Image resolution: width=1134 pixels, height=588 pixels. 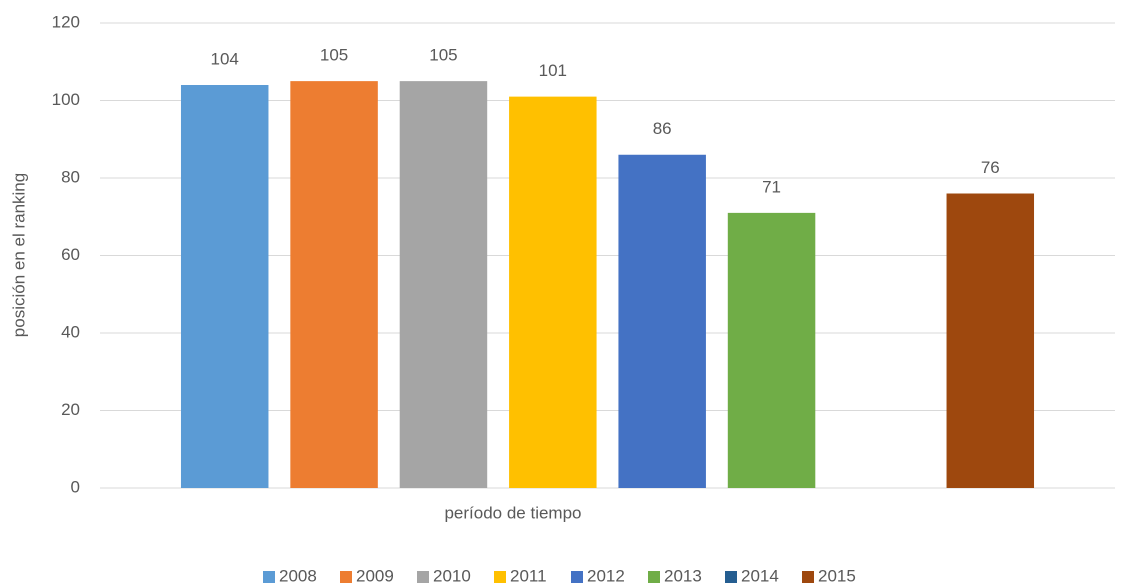 I want to click on legend-label: 2013, so click(x=683, y=575).